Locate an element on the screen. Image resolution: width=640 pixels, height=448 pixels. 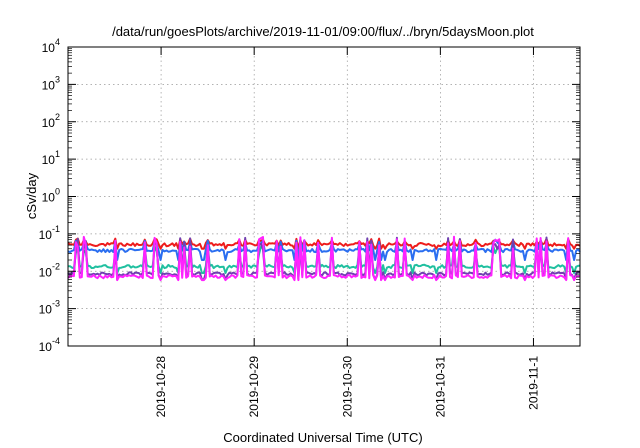
y-tick-label: 10⁰ is located at coordinates (51, 196).